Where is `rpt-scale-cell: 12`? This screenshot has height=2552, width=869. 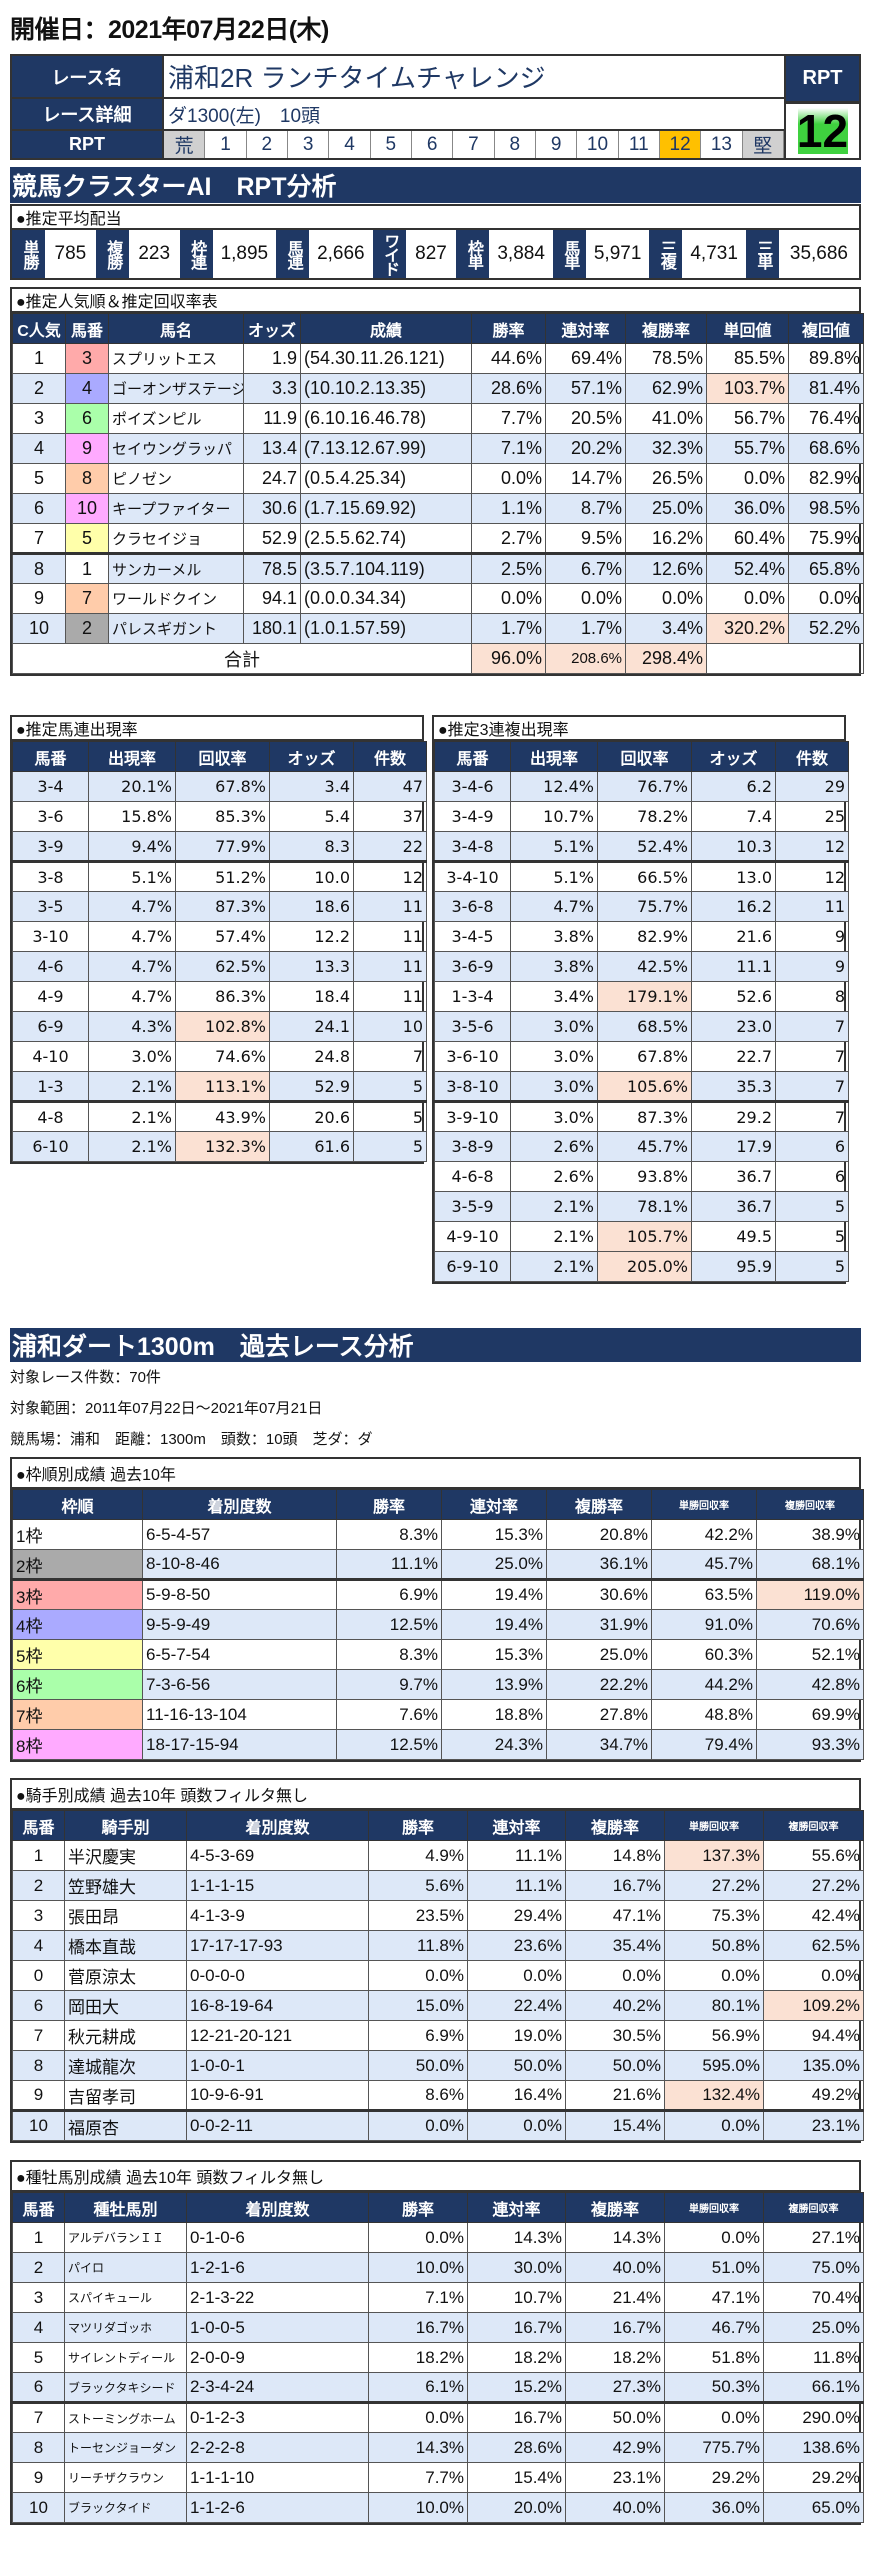 rpt-scale-cell: 12 is located at coordinates (680, 144).